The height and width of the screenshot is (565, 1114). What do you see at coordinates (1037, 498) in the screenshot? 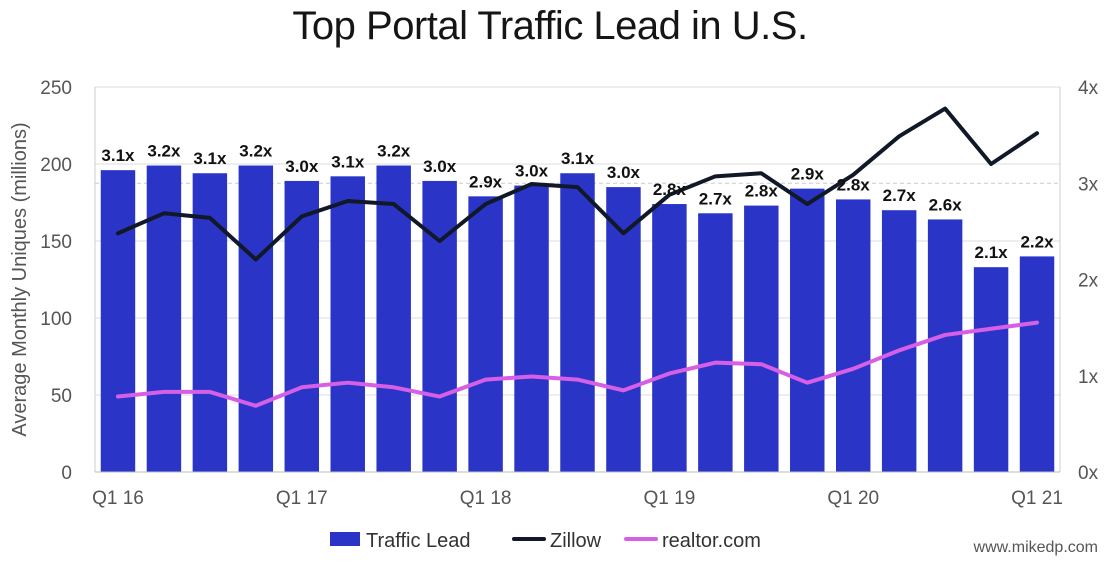
I see `x-tick-label: Q1 21` at bounding box center [1037, 498].